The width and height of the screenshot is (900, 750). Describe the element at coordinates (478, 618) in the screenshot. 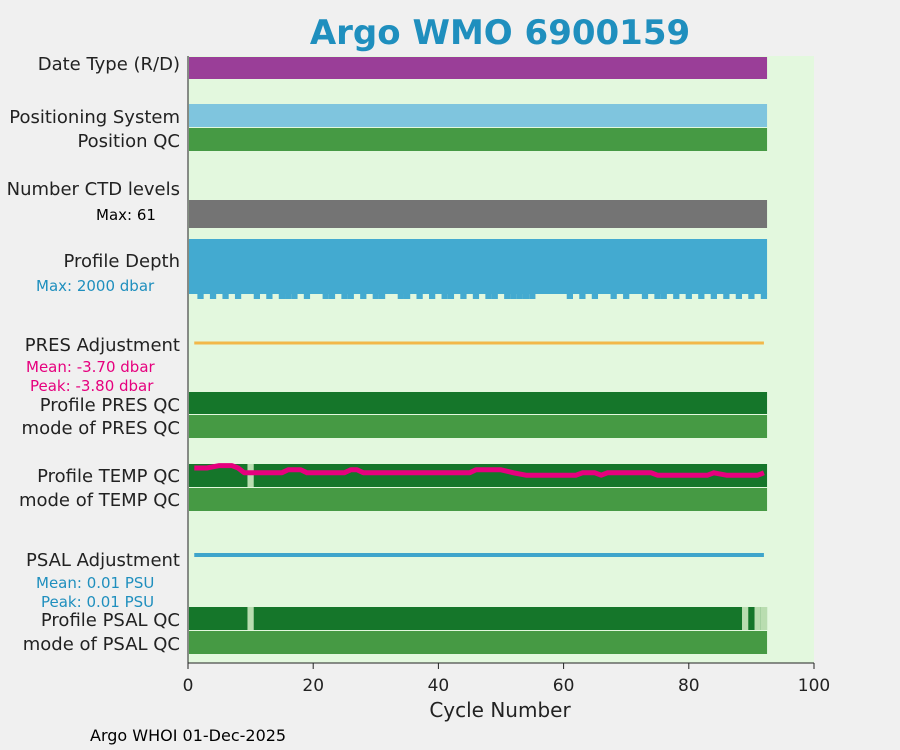

I see `band-profile-psal-qc` at that location.